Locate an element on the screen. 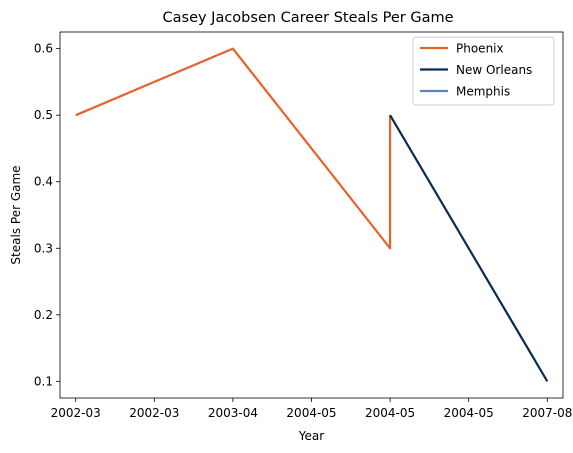  y-tick-label: 0.4 is located at coordinates (43, 182).